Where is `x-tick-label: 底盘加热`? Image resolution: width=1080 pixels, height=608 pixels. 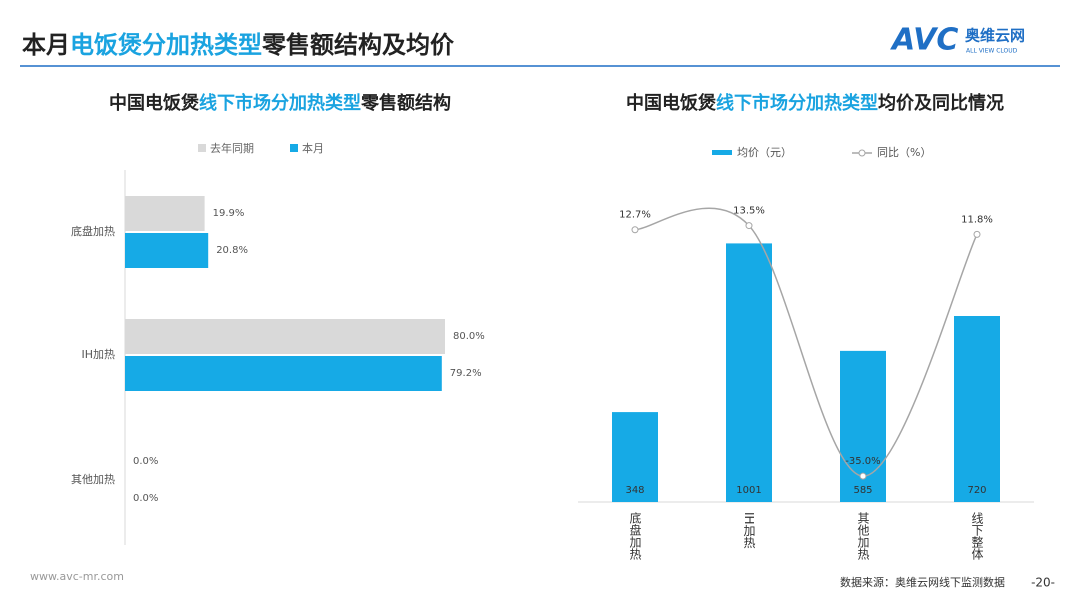 x-tick-label: 底盘加热 is located at coordinates (635, 536).